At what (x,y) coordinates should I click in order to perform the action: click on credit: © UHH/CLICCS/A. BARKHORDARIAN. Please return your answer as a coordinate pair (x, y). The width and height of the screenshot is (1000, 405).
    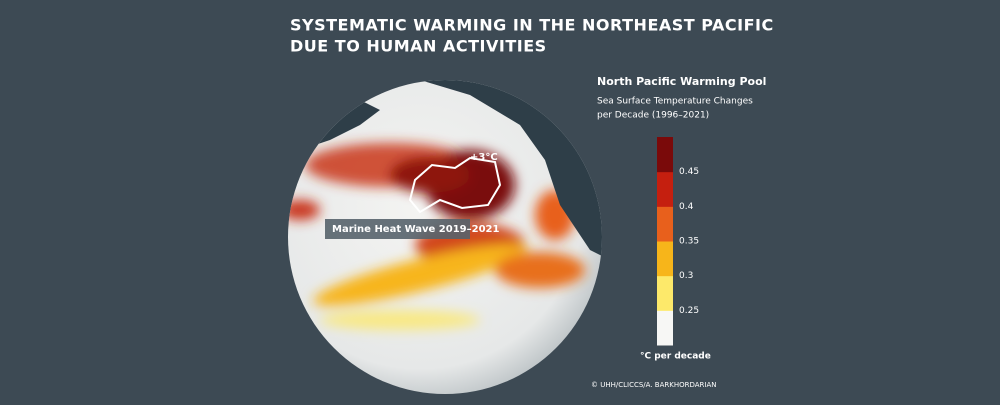
    Looking at the image, I should click on (653, 385).